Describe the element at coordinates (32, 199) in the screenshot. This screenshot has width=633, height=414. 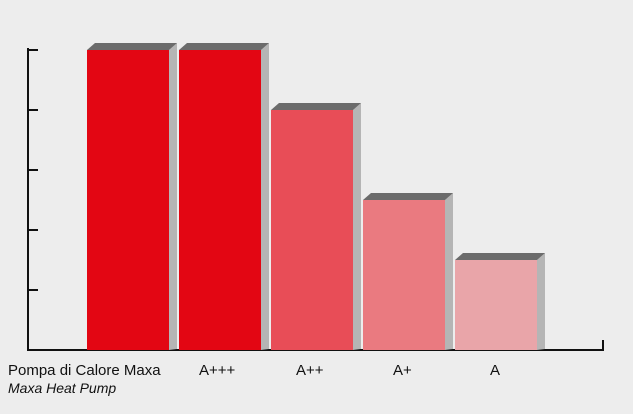
I see `y-axis` at that location.